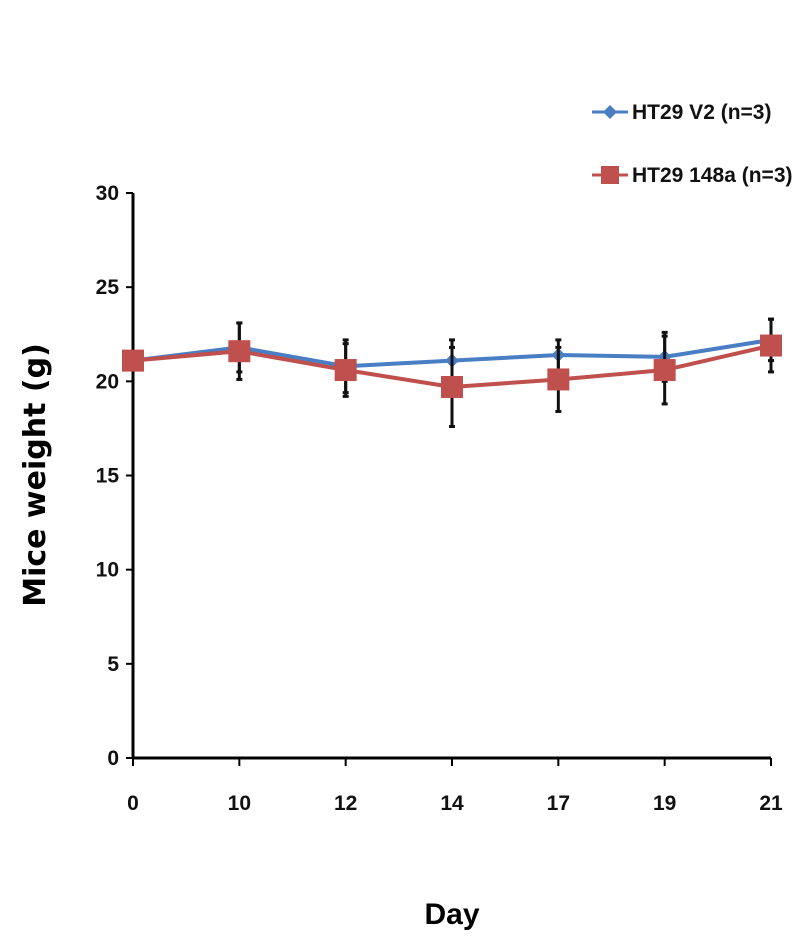 This screenshot has height=938, width=798. Describe the element at coordinates (455, 786) in the screenshot. I see `x-axis-ticks: 0 10 12 14 17 19 21` at that location.